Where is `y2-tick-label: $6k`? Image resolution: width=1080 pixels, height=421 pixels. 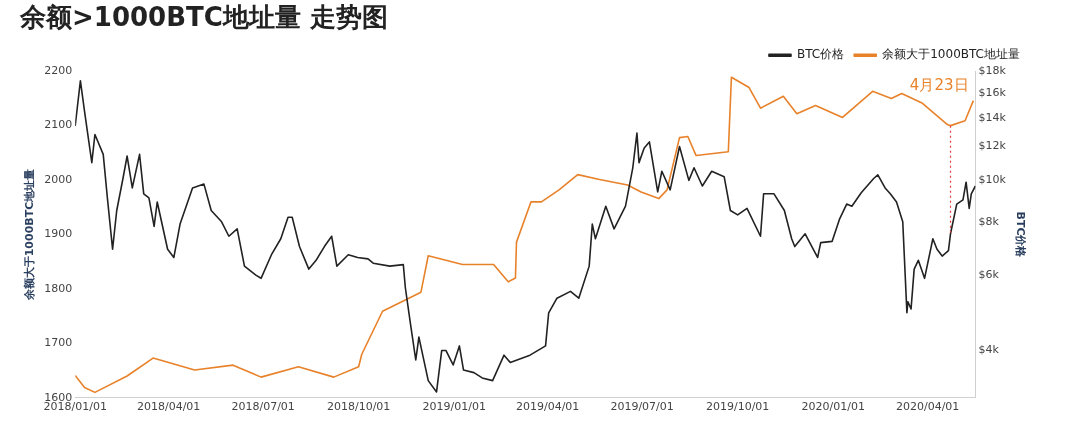
y2-tick-label: $6k is located at coordinates (989, 275).